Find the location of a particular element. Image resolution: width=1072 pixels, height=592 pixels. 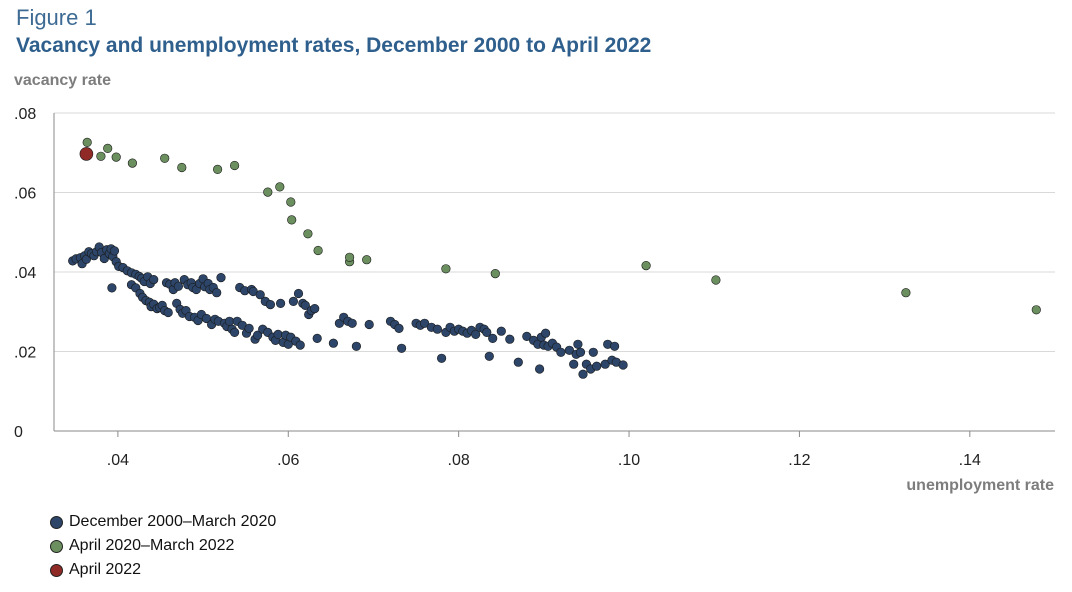

y-tick-label: .02 is located at coordinates (25, 353).